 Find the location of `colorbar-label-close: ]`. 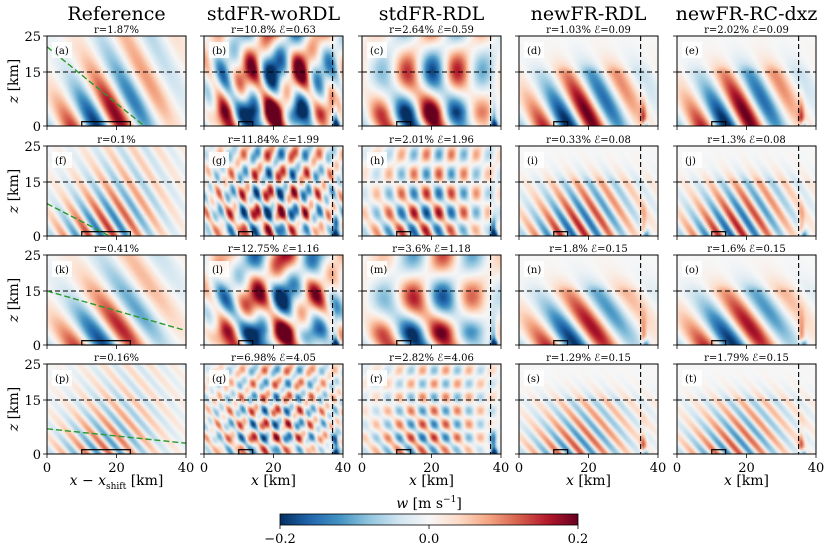

colorbar-label-close: ] is located at coordinates (458, 504).